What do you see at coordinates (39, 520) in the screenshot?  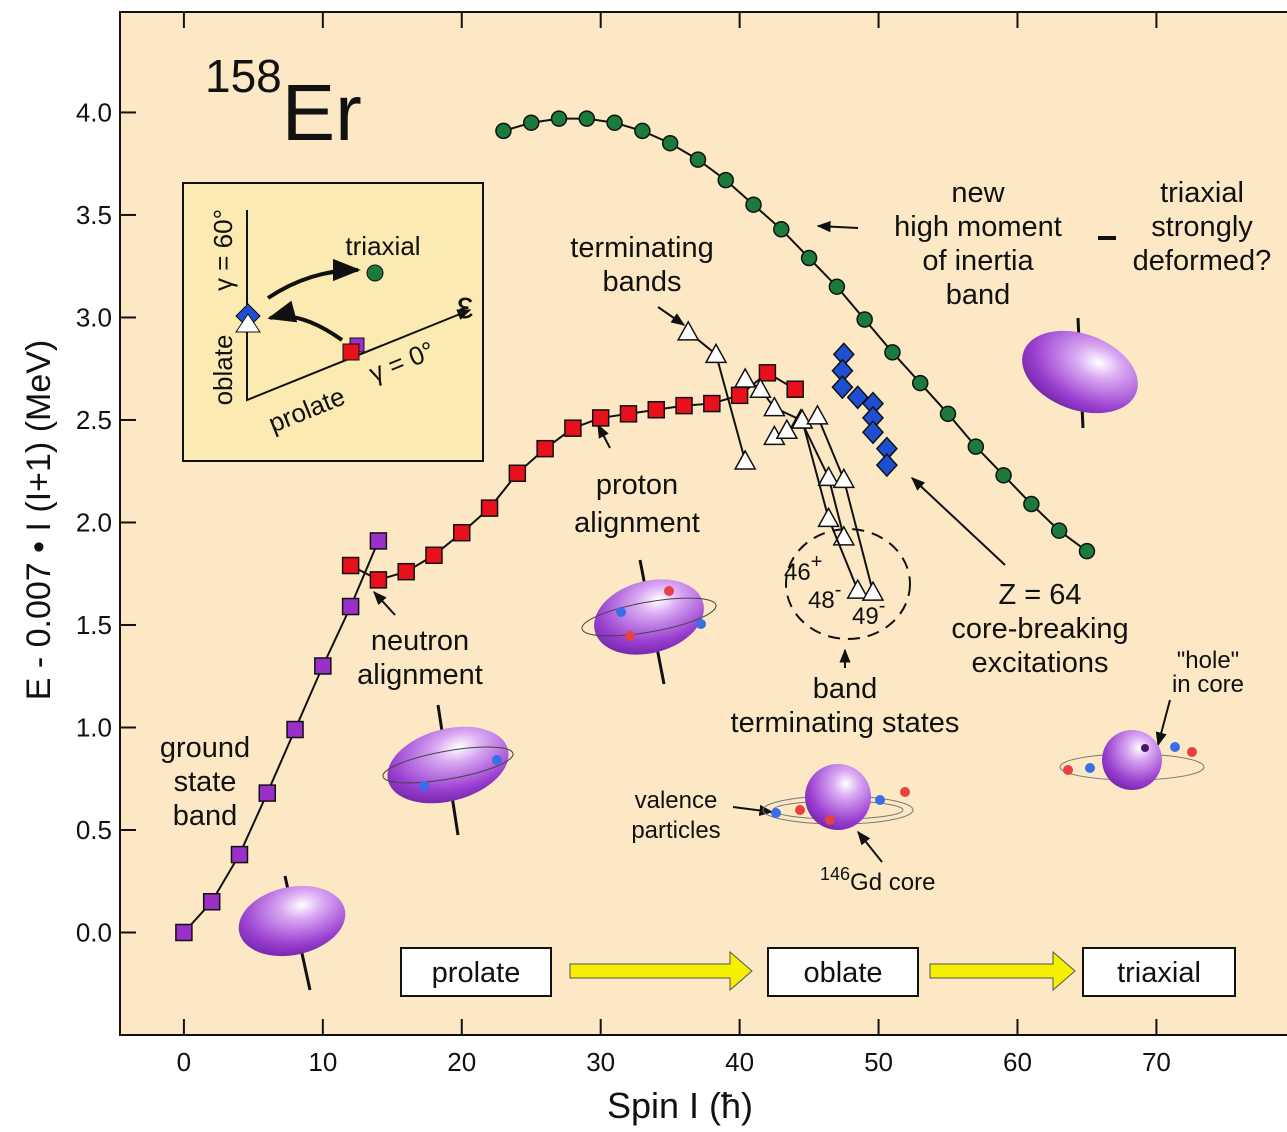 I see `y-axis-label: E - 0.007 • I (I+1) (MeV)` at bounding box center [39, 520].